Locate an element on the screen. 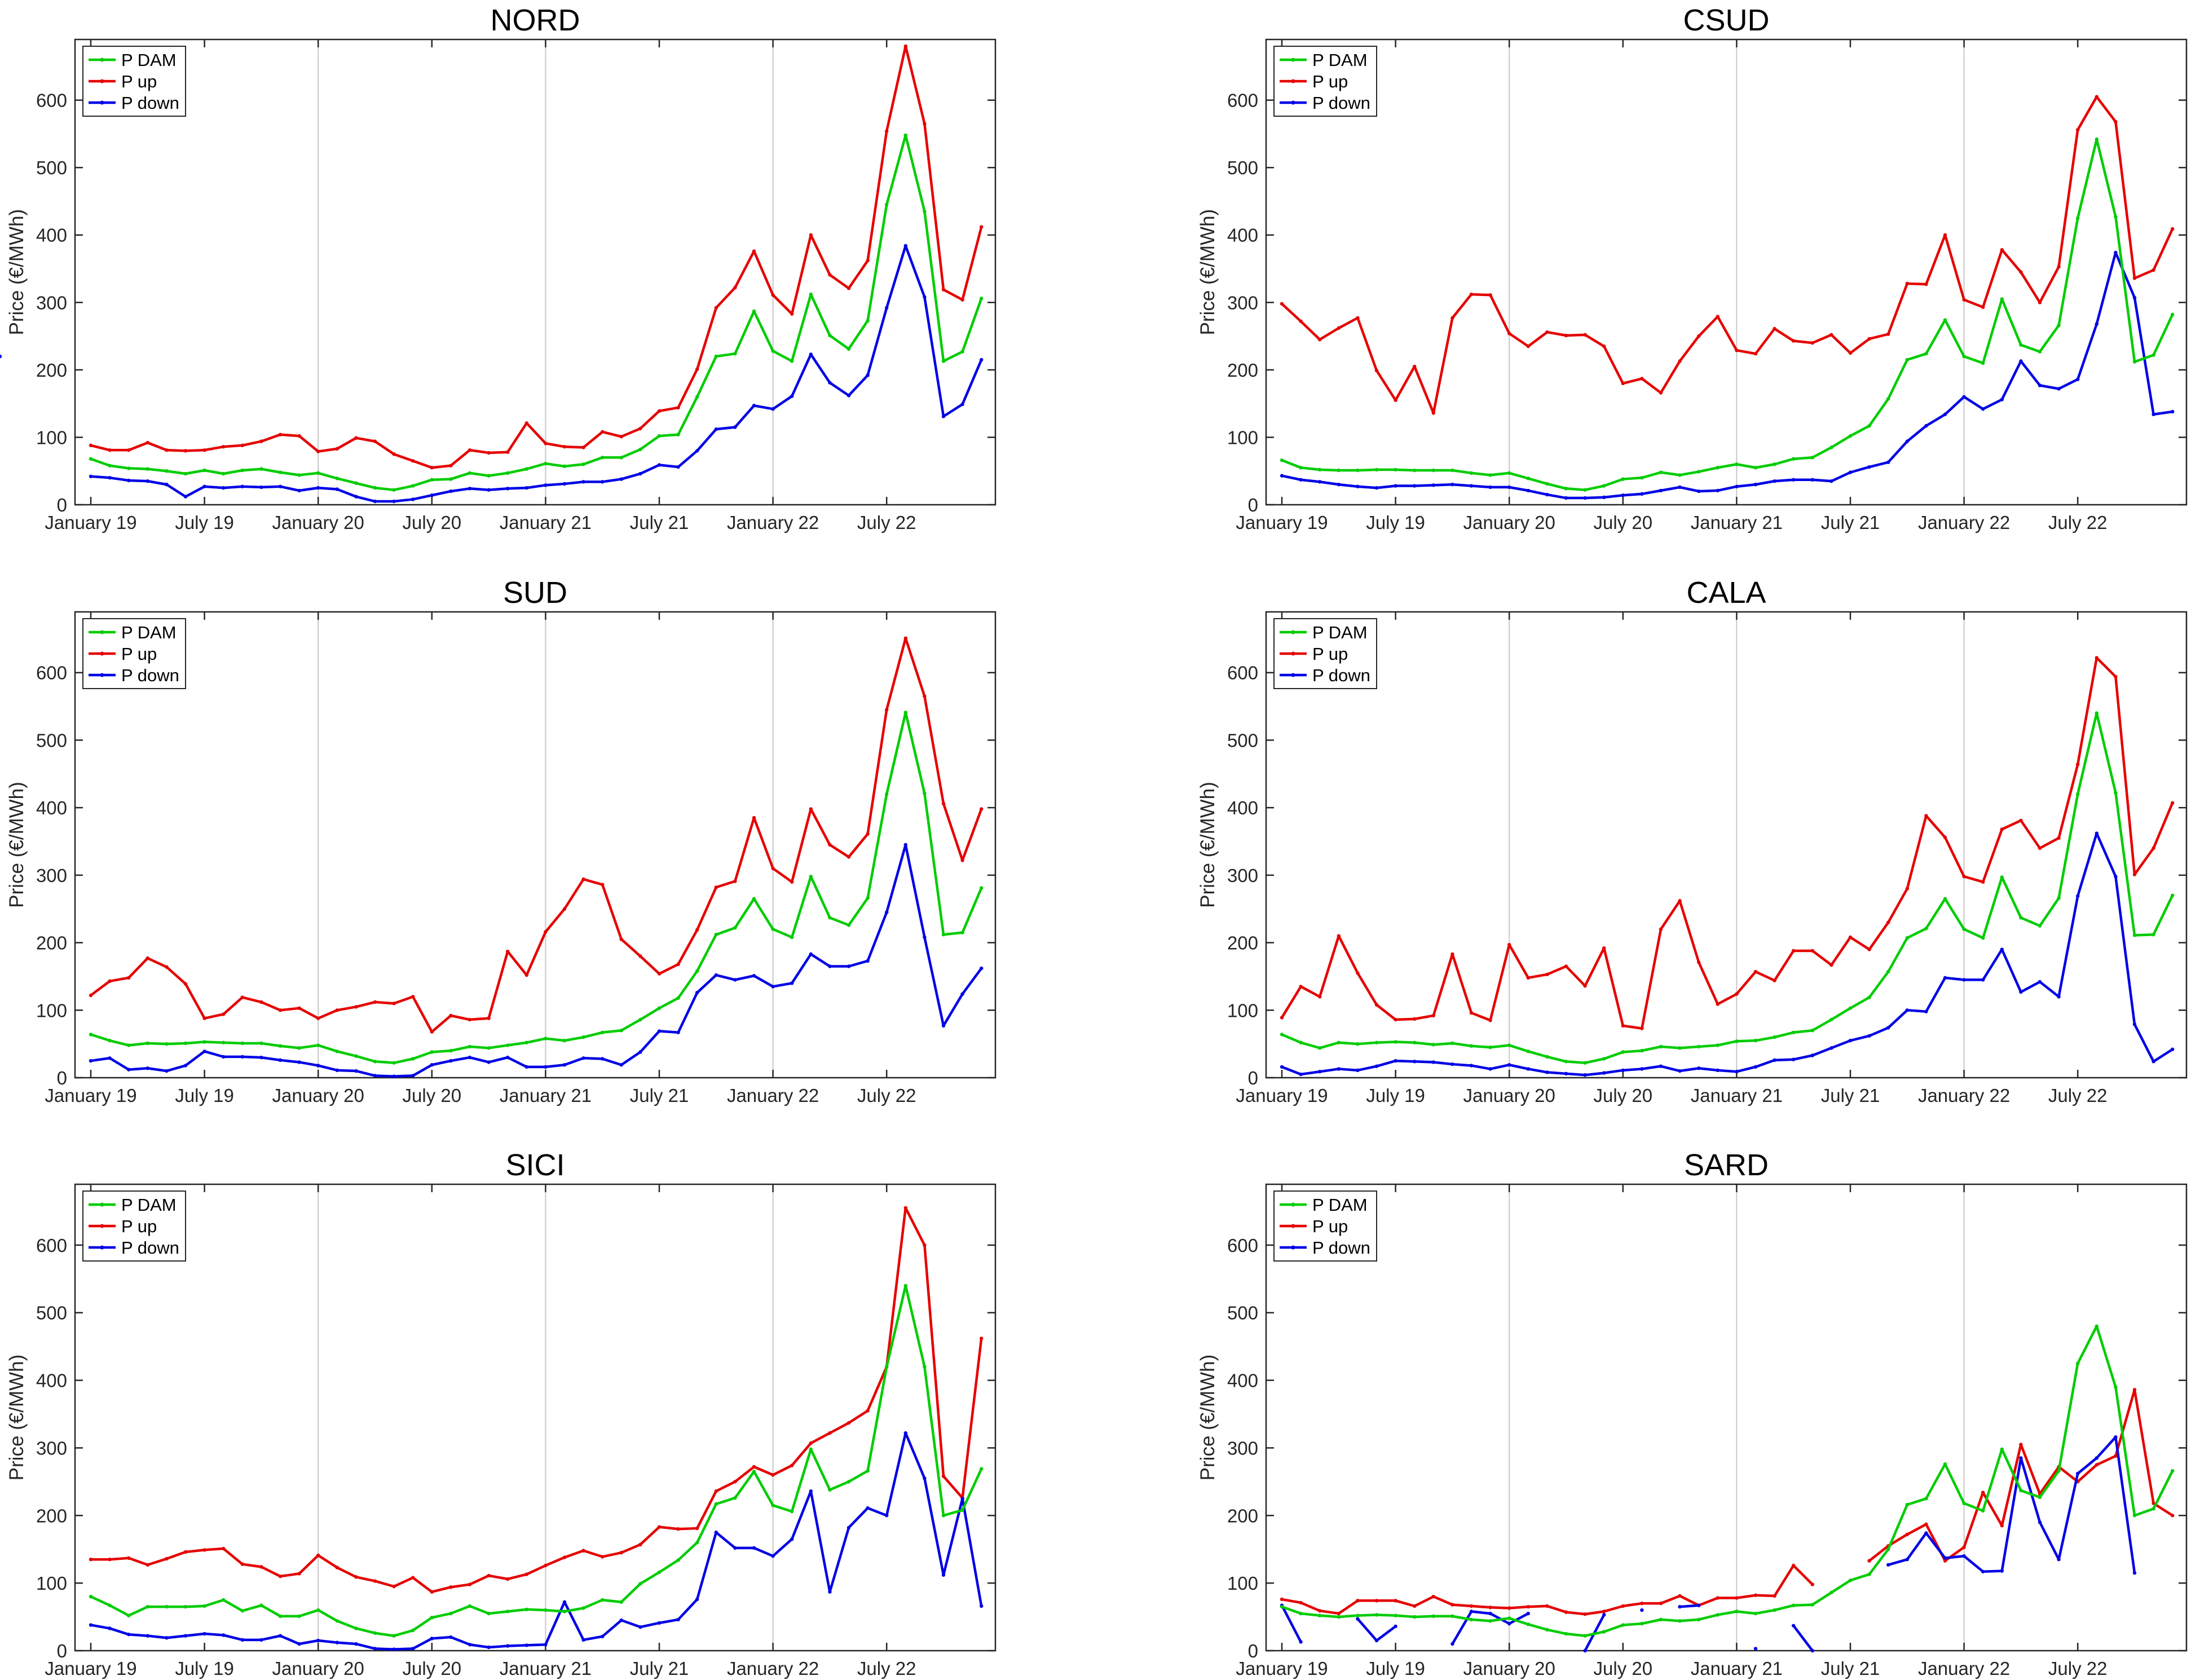 The width and height of the screenshot is (2200, 1680). panel-title: NORD is located at coordinates (536, 20).